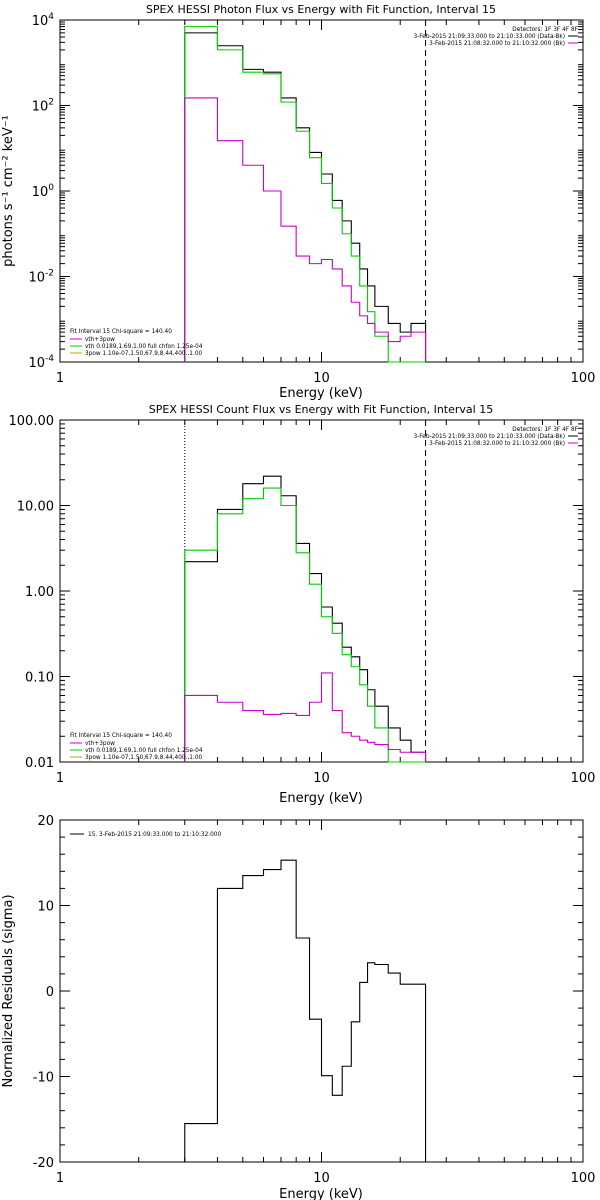 Image resolution: width=600 pixels, height=1200 pixels. What do you see at coordinates (41, 277) in the screenshot?
I see `y-tick-label: 10⁻²` at bounding box center [41, 277].